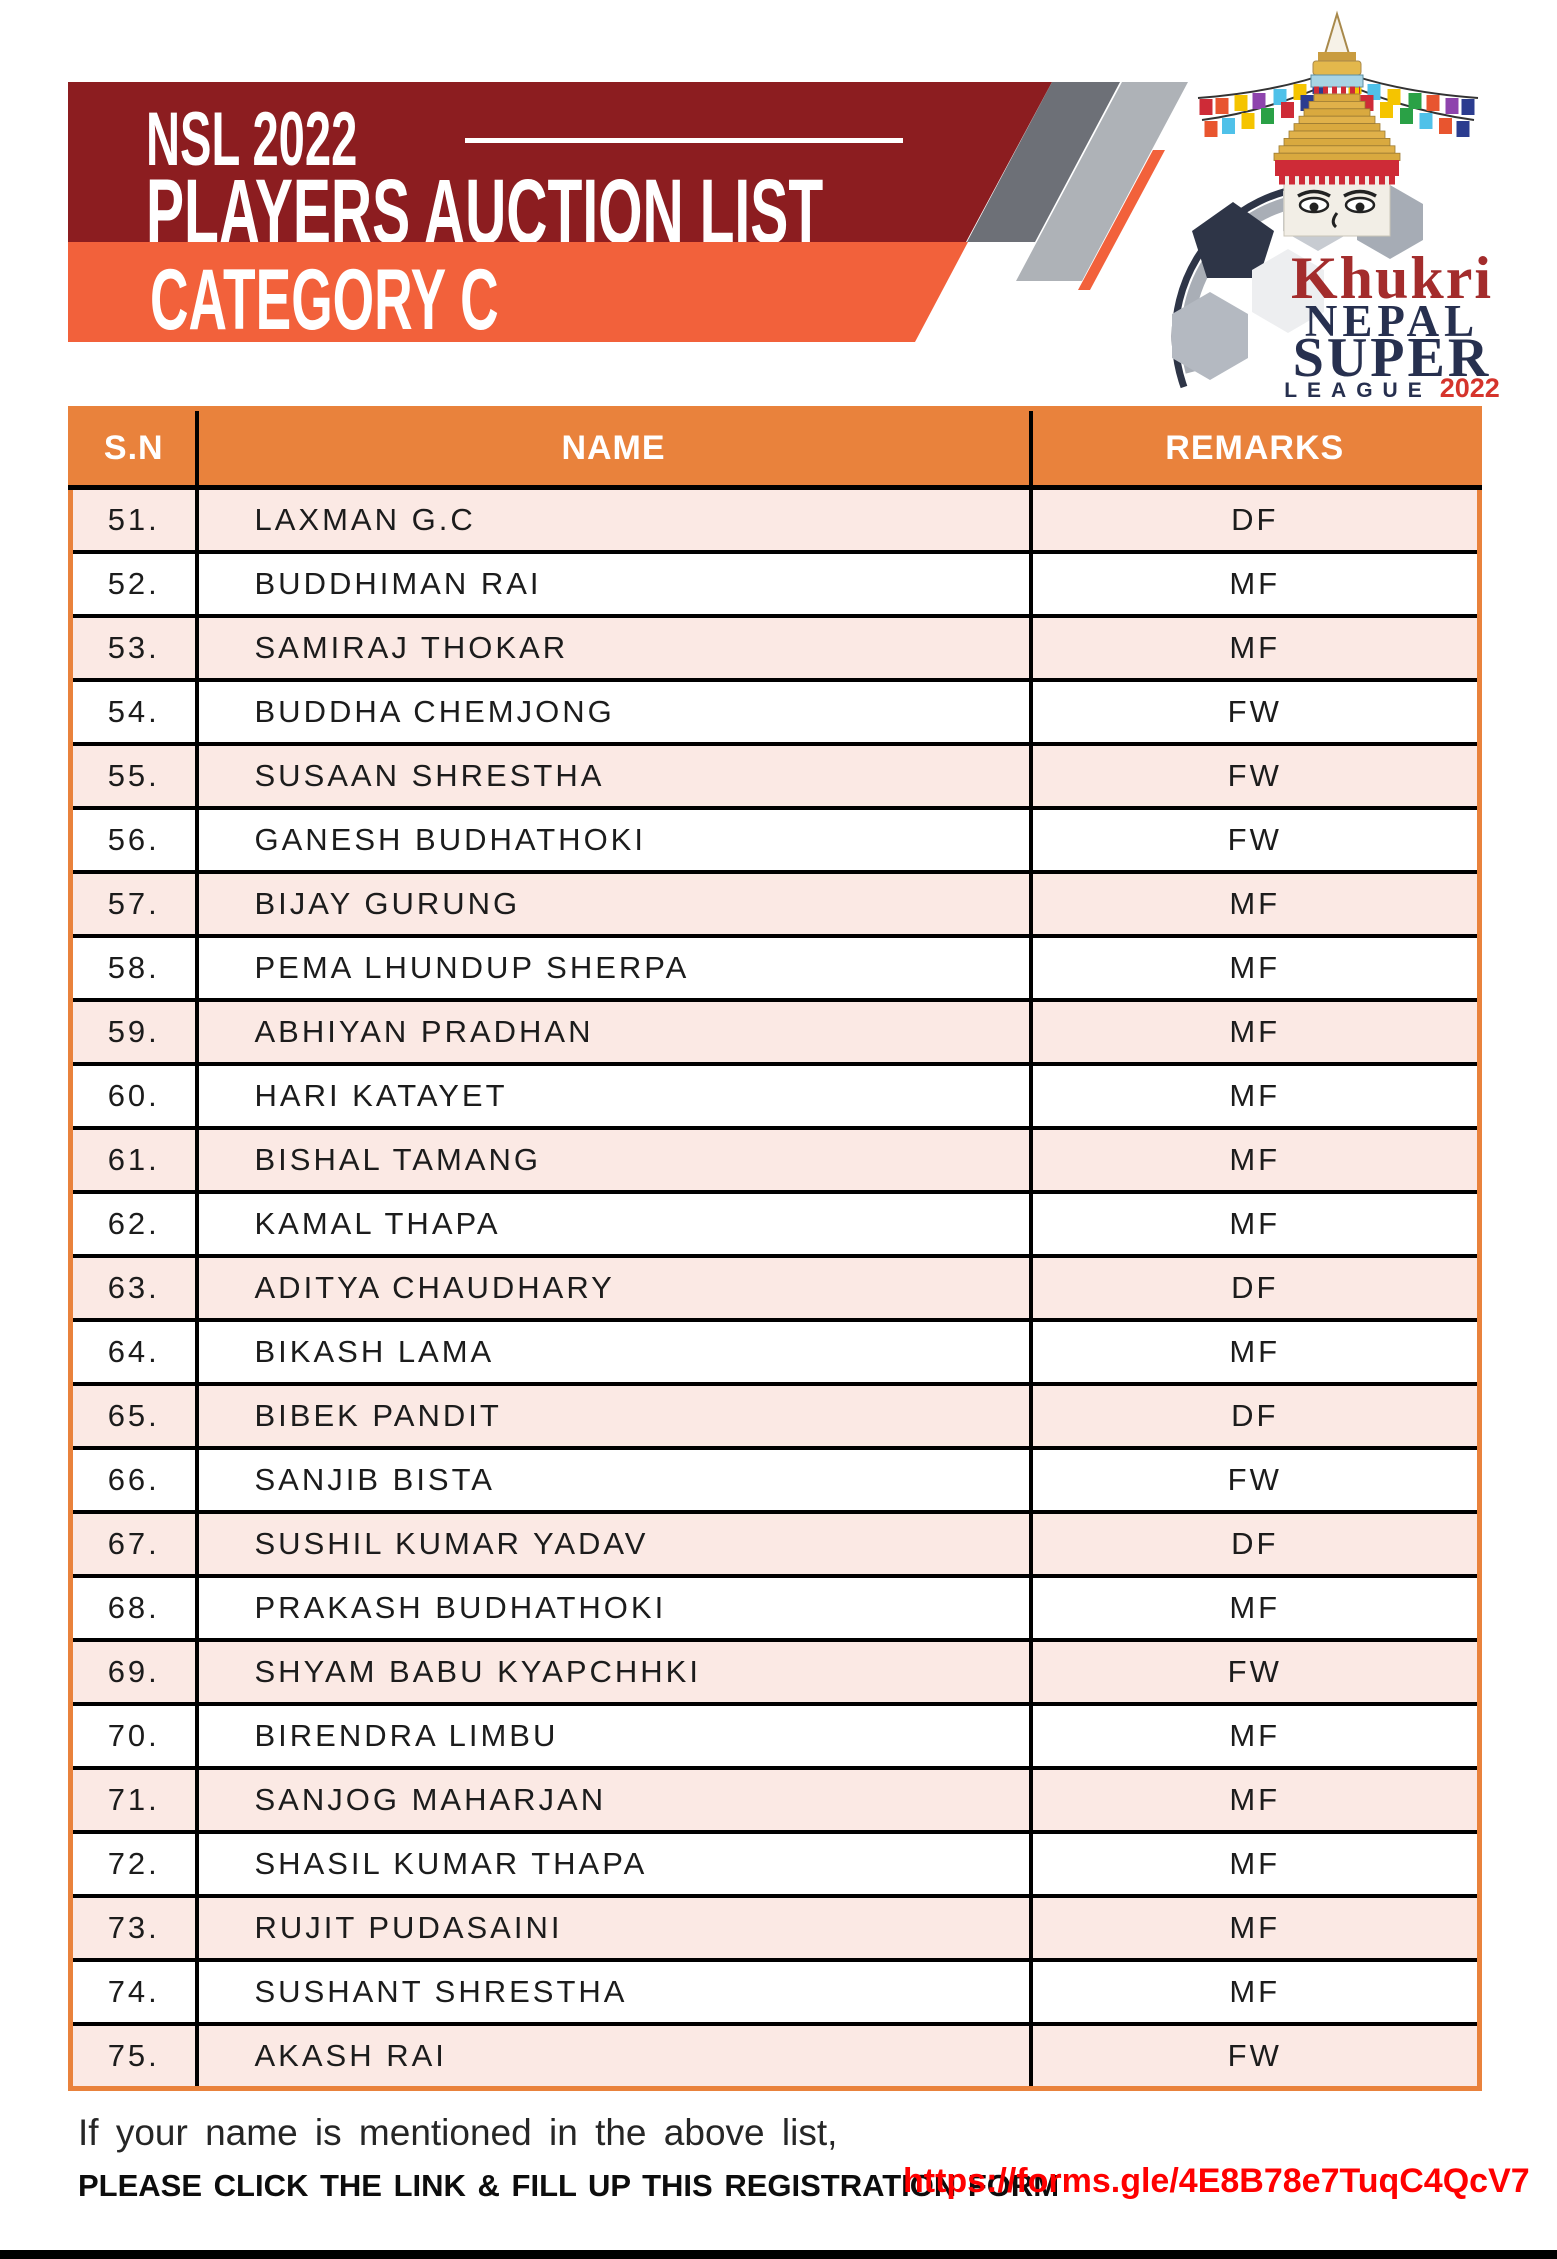 This screenshot has width=1557, height=2259. I want to click on row-name: BIKASH LAMA, so click(612, 1351).